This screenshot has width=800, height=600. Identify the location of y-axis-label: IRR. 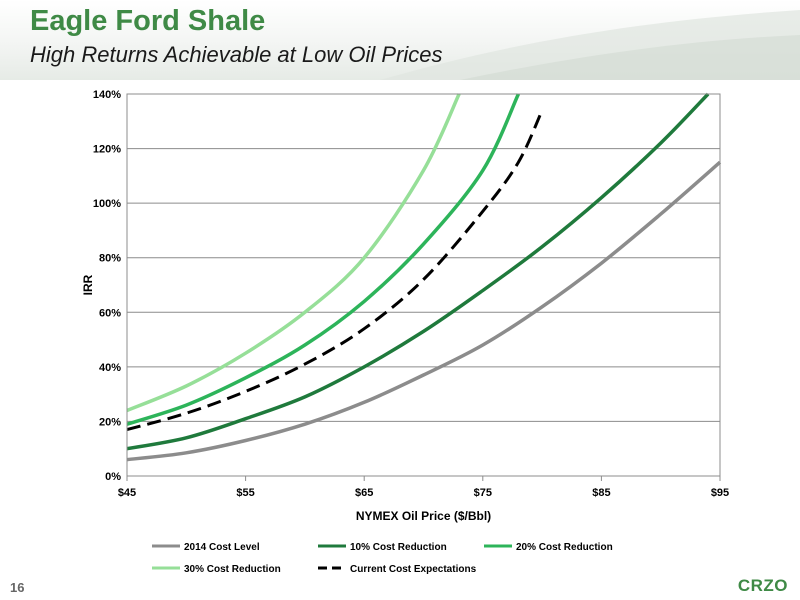
(88, 284).